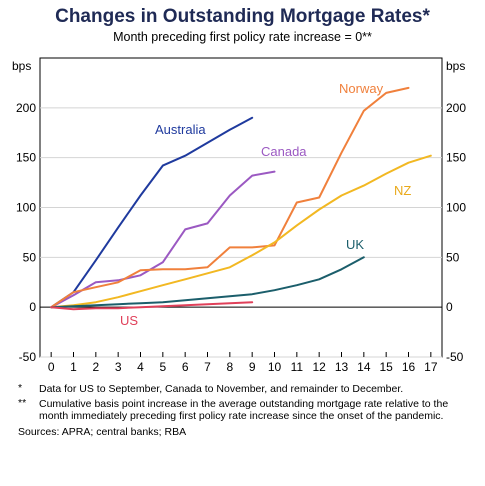 The image size is (485, 486). Describe the element at coordinates (431, 367) in the screenshot. I see `x-tick-label: 17` at that location.